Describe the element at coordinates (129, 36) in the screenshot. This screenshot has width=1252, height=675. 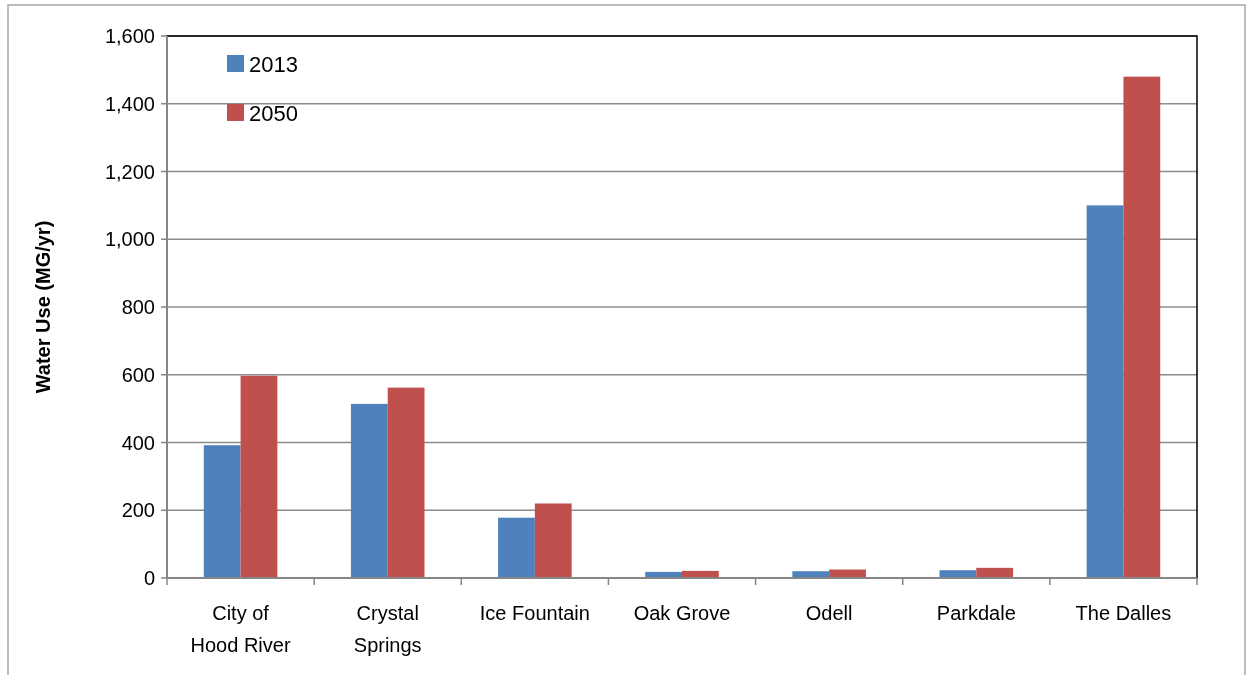
I see `y-tick-label: 1,600` at that location.